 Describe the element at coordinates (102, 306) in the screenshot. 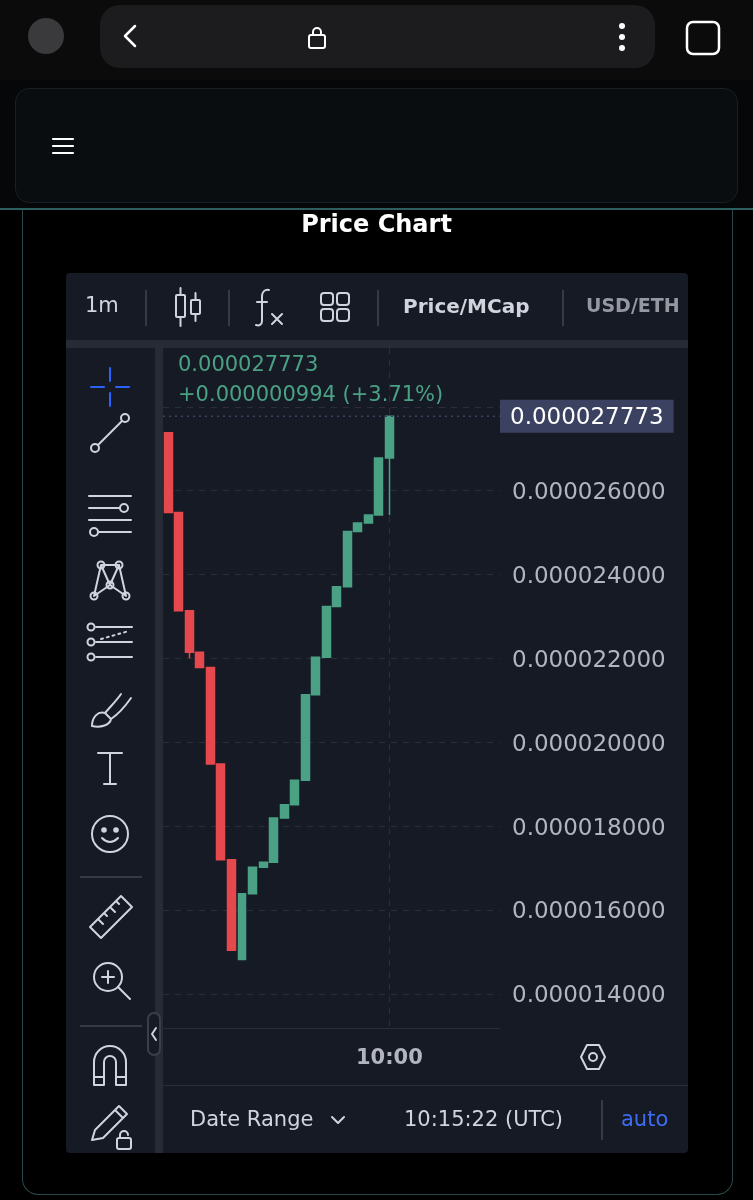

I see `text: 1m` at that location.